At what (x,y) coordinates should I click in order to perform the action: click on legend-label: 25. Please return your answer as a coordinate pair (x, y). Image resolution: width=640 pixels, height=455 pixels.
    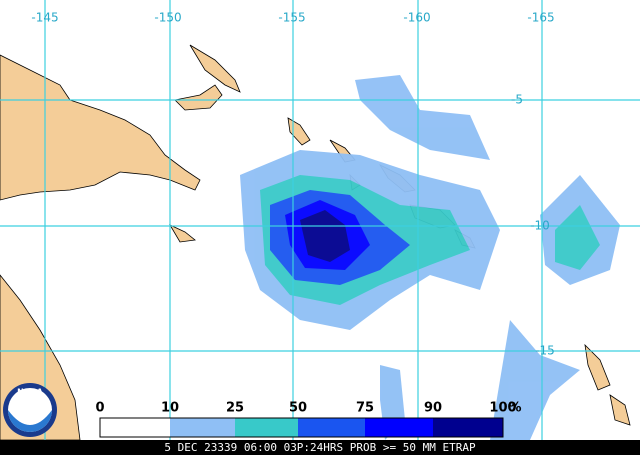
    Looking at the image, I should click on (235, 408).